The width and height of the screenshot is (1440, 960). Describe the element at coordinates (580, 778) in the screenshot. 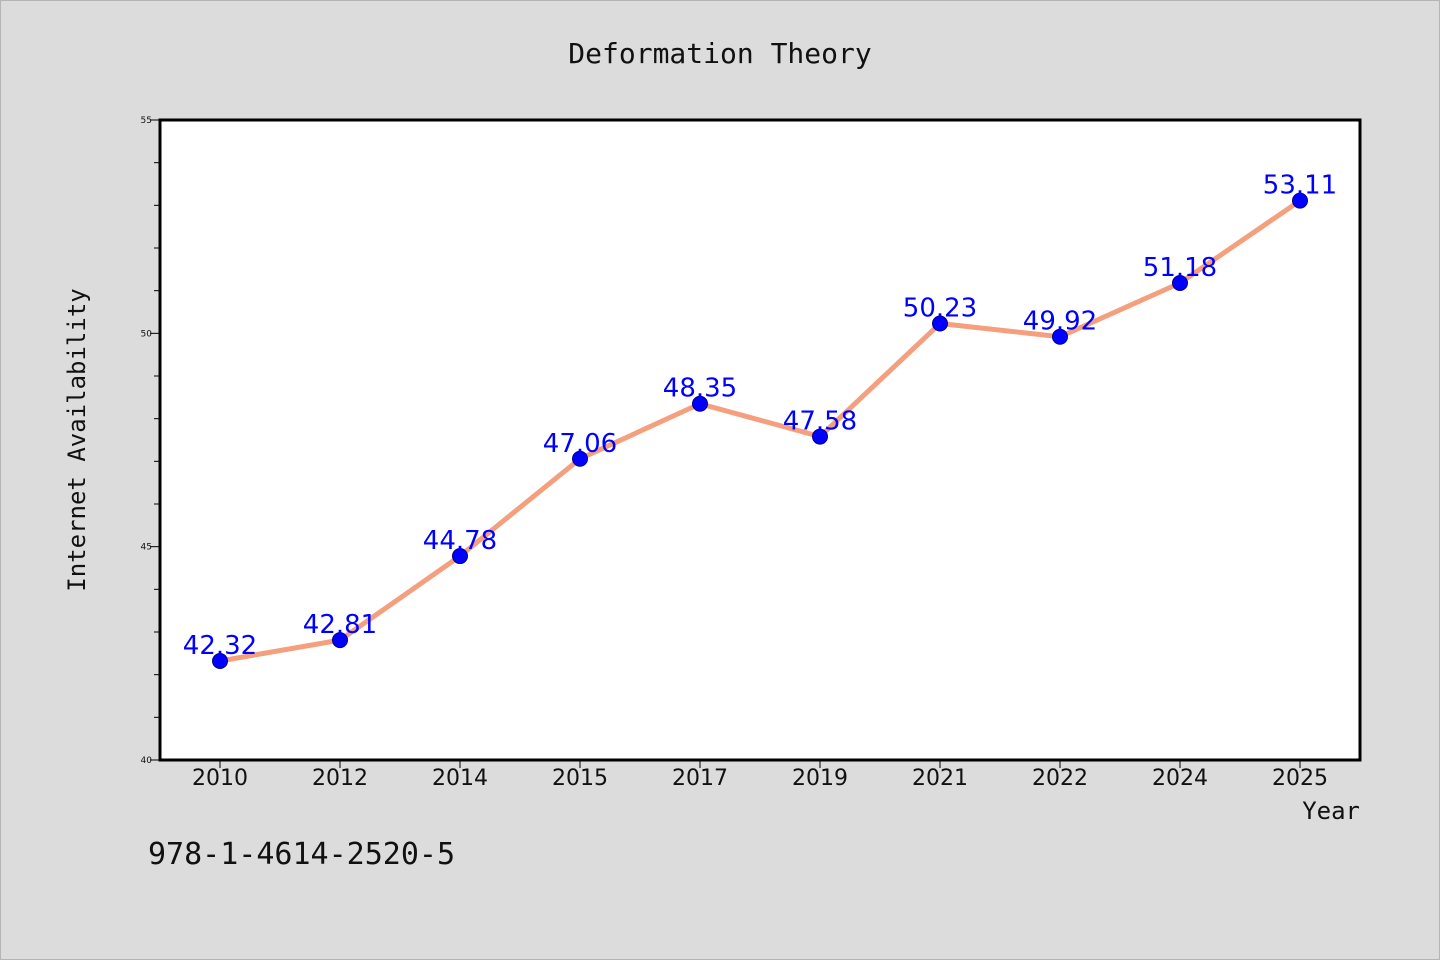

I see `x-tick-label: 2015` at that location.